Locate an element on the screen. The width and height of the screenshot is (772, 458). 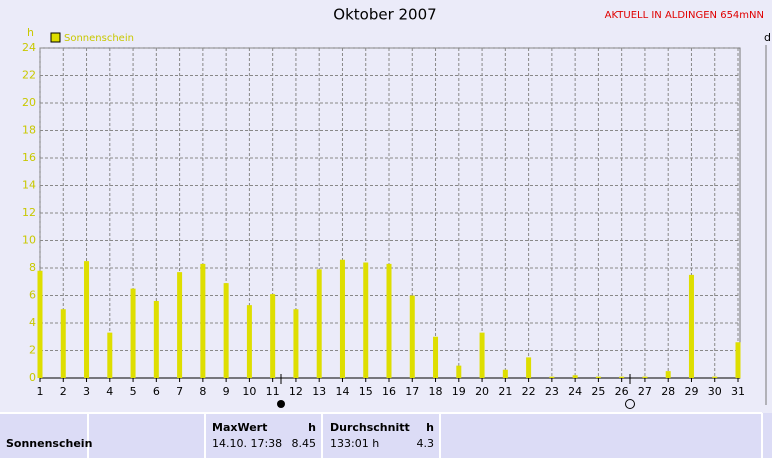
col-header: Durchschnitt is located at coordinates (370, 427).